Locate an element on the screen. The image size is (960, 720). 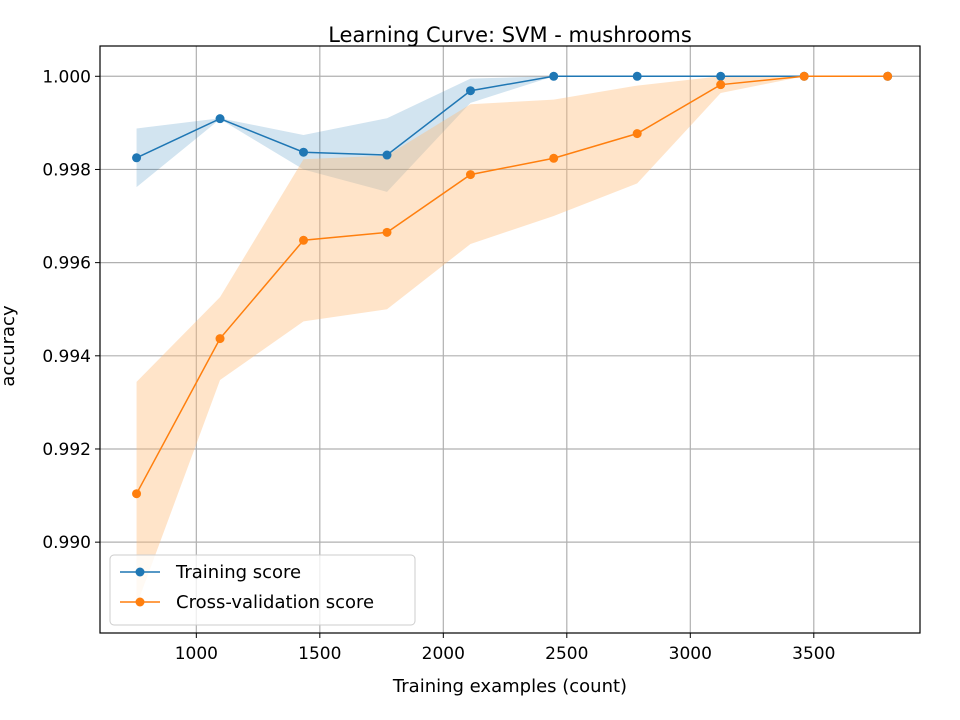
y-tick-label: 0.994 is located at coordinates (66, 357).